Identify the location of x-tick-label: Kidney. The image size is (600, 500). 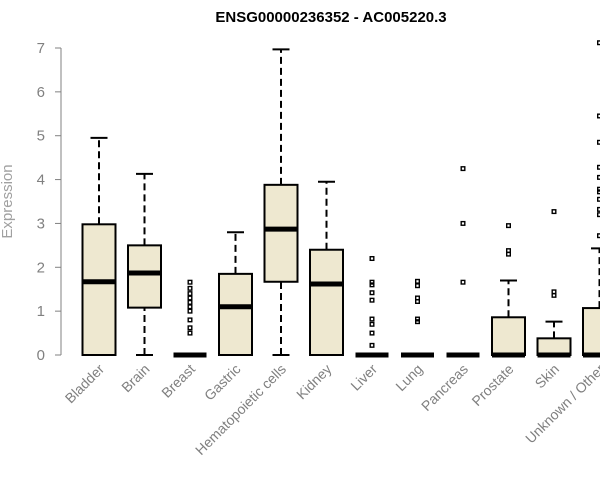
(314, 382).